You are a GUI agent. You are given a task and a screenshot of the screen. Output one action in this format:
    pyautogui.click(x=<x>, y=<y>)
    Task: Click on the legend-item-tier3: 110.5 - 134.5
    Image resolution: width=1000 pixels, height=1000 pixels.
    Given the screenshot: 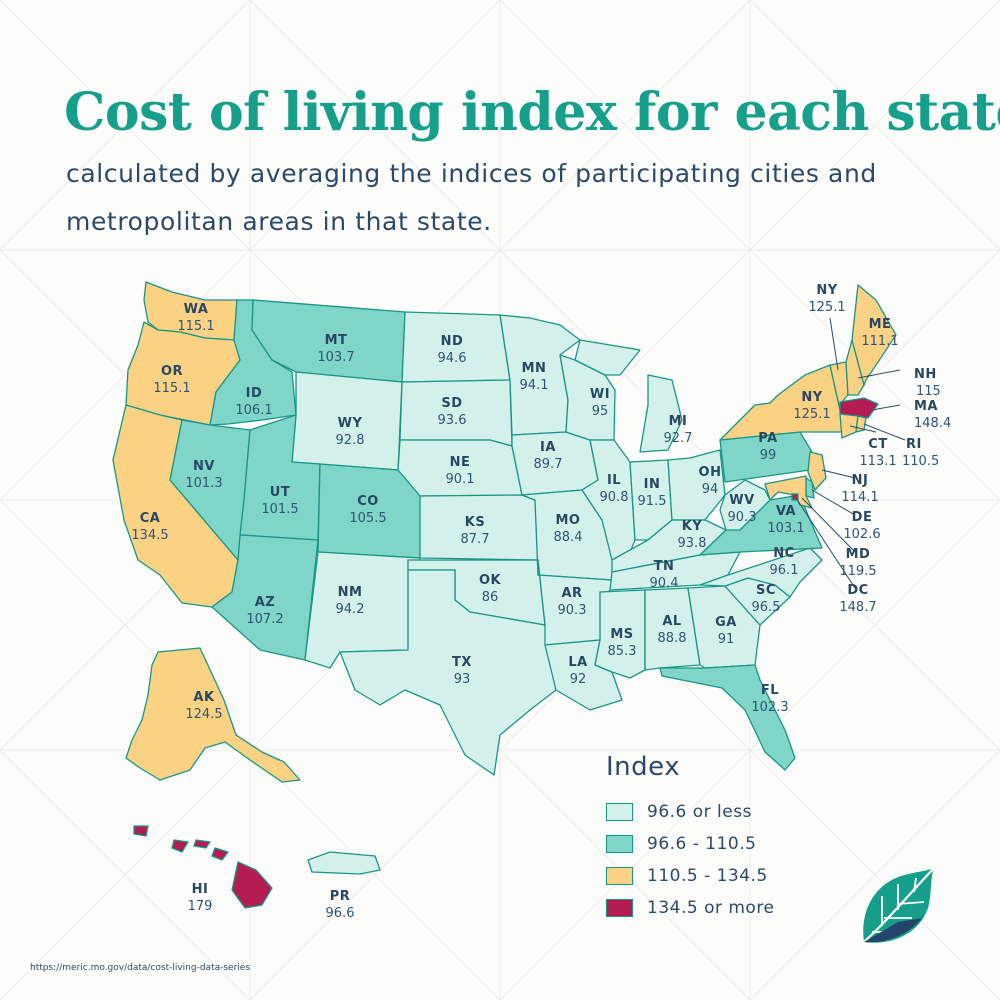 What is the action you would take?
    pyautogui.click(x=690, y=876)
    